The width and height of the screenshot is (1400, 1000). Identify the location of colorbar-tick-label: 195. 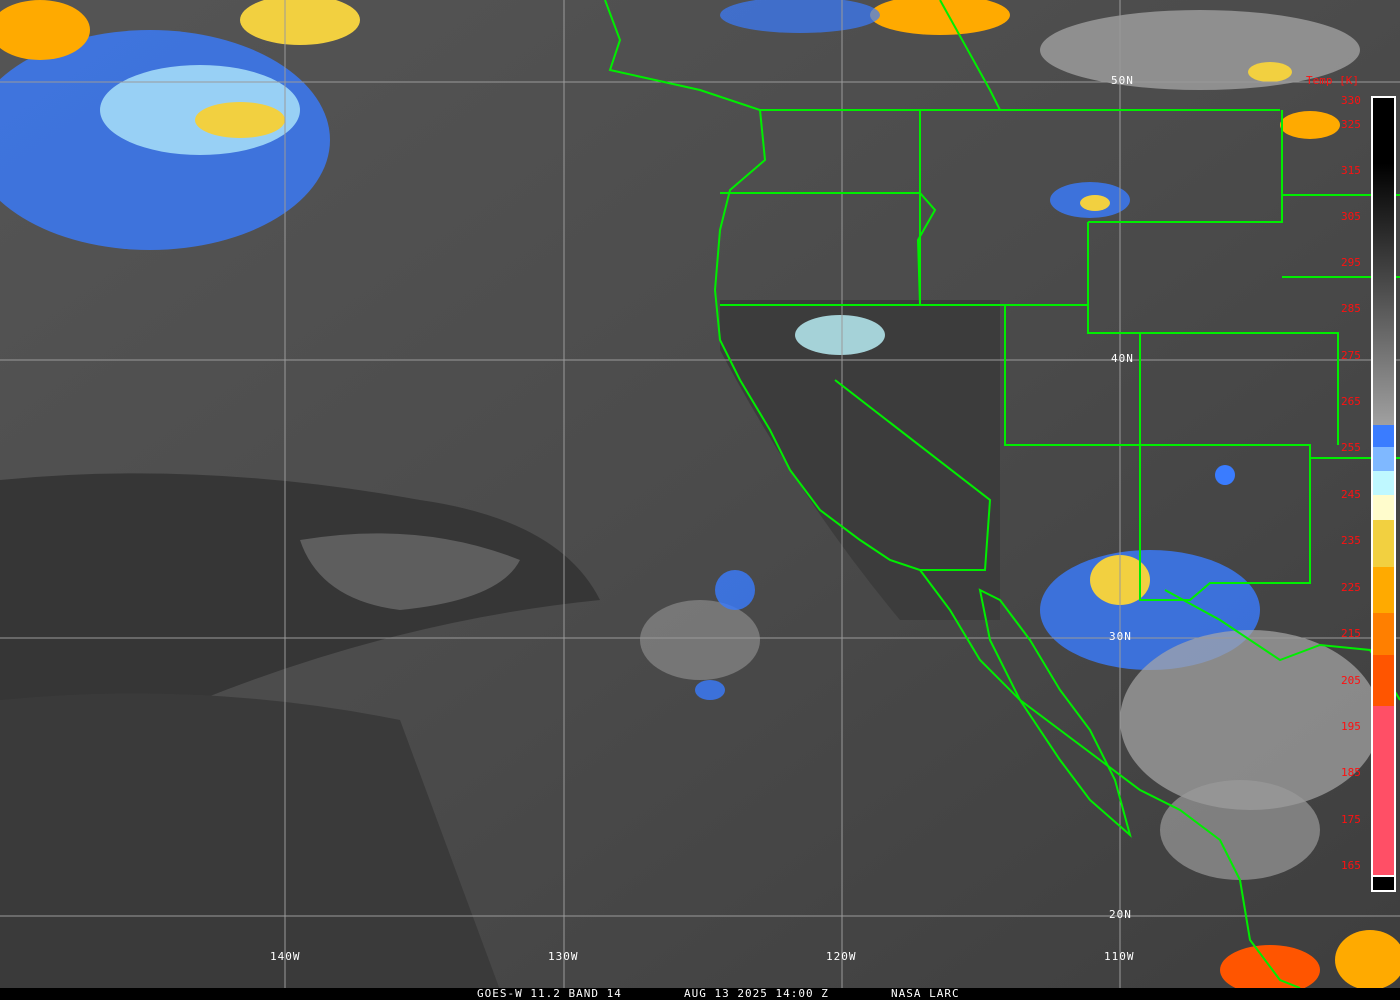
(1351, 726).